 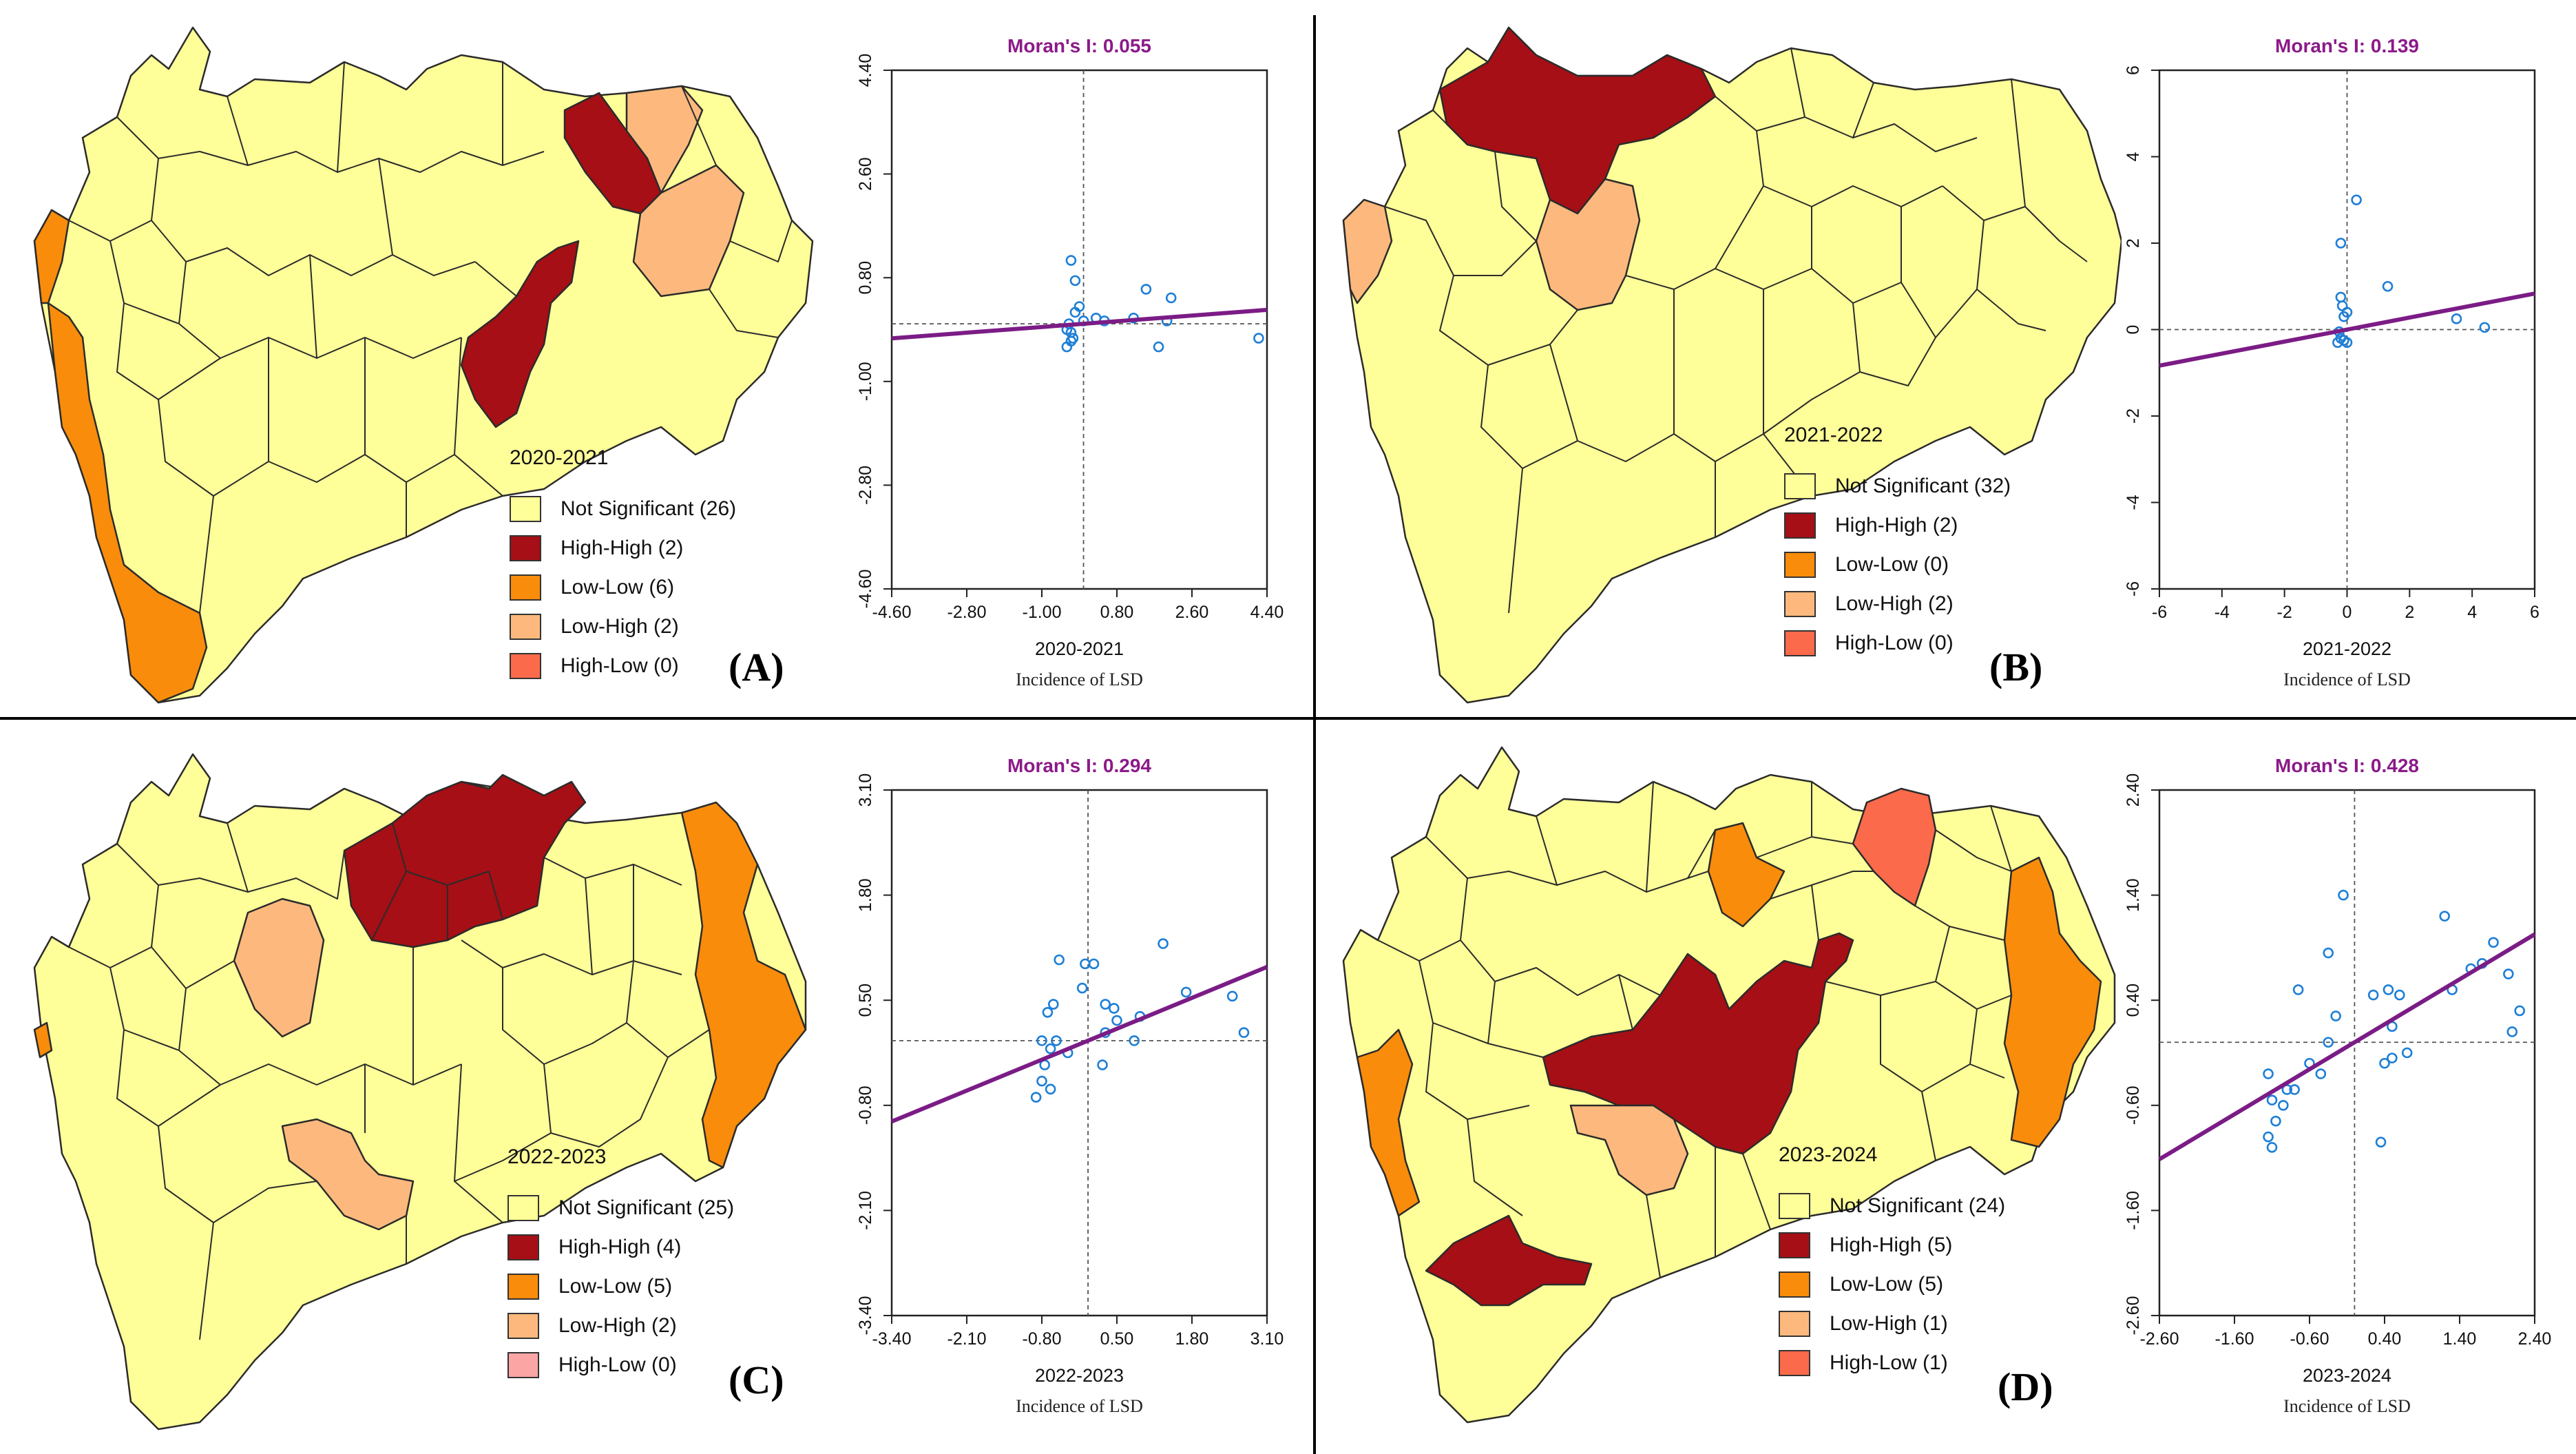 What do you see at coordinates (1192, 612) in the screenshot?
I see `x-tick-label: 2.60` at bounding box center [1192, 612].